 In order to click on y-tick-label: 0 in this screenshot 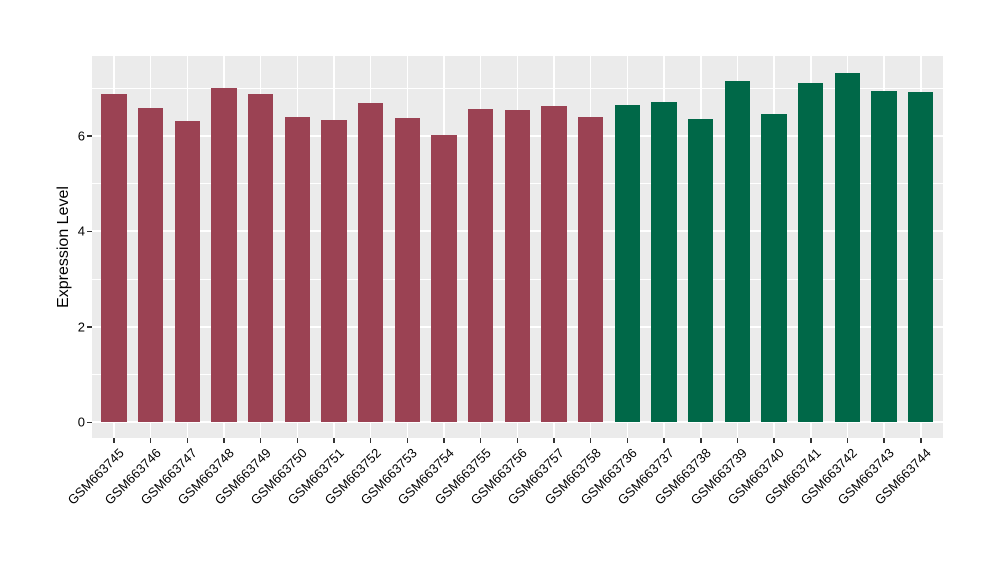, I will do `click(81, 422)`.